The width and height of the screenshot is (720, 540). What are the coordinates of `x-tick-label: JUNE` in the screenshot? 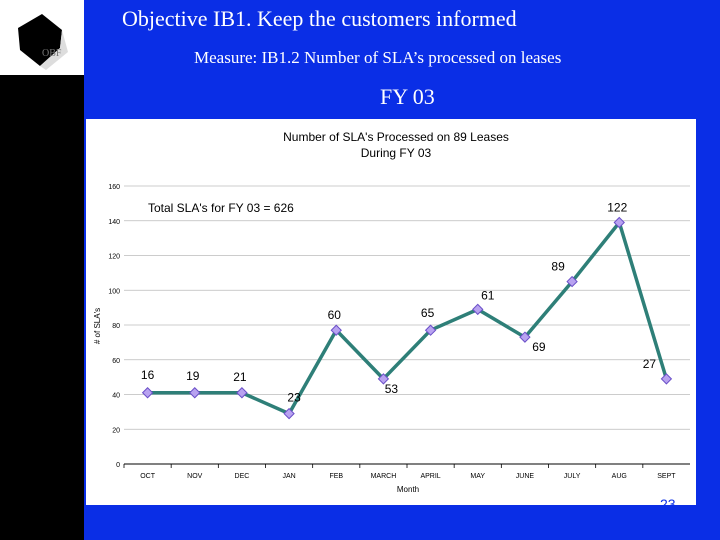 It's located at (525, 476).